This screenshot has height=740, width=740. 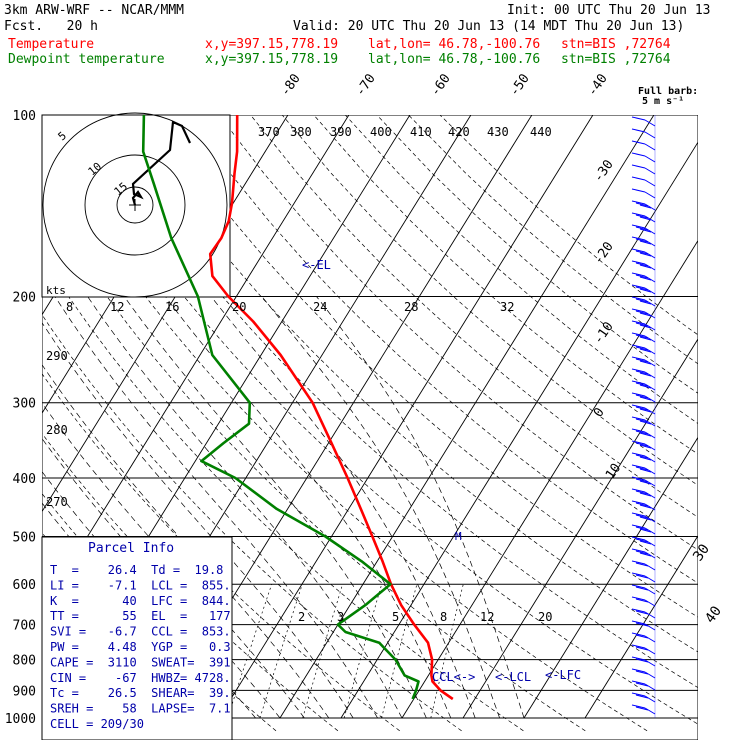 I want to click on theta-e-label: 430, so click(x=498, y=132).